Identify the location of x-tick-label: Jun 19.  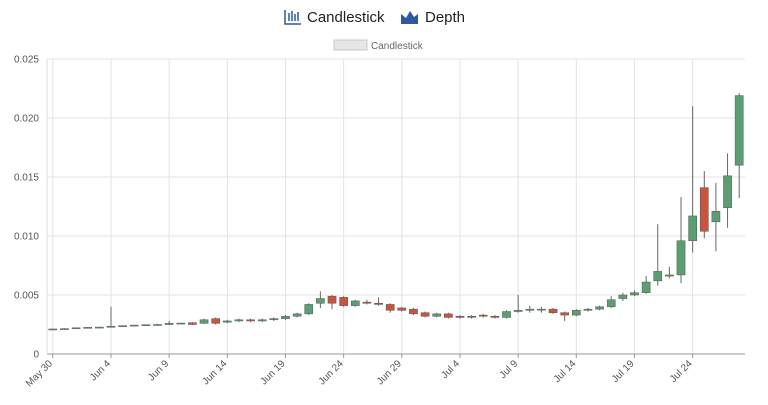
(273, 372).